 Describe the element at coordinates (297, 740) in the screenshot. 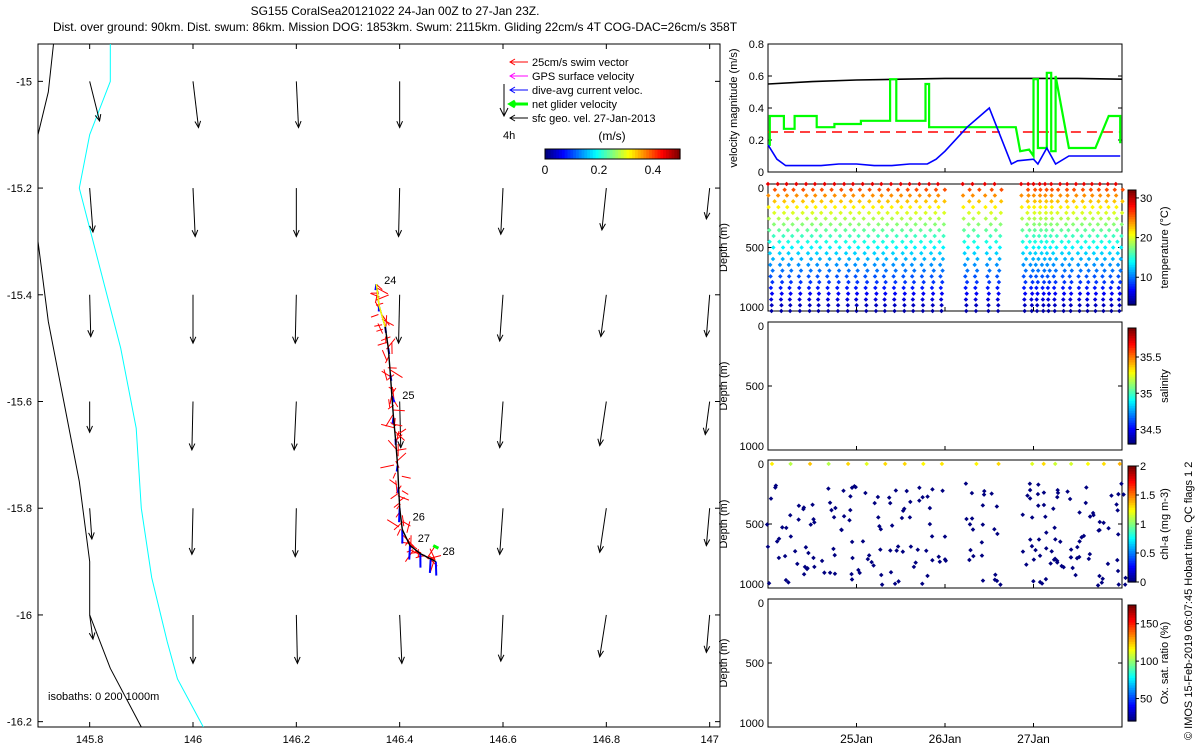

I see `map-x-tick-label: 146.2` at that location.